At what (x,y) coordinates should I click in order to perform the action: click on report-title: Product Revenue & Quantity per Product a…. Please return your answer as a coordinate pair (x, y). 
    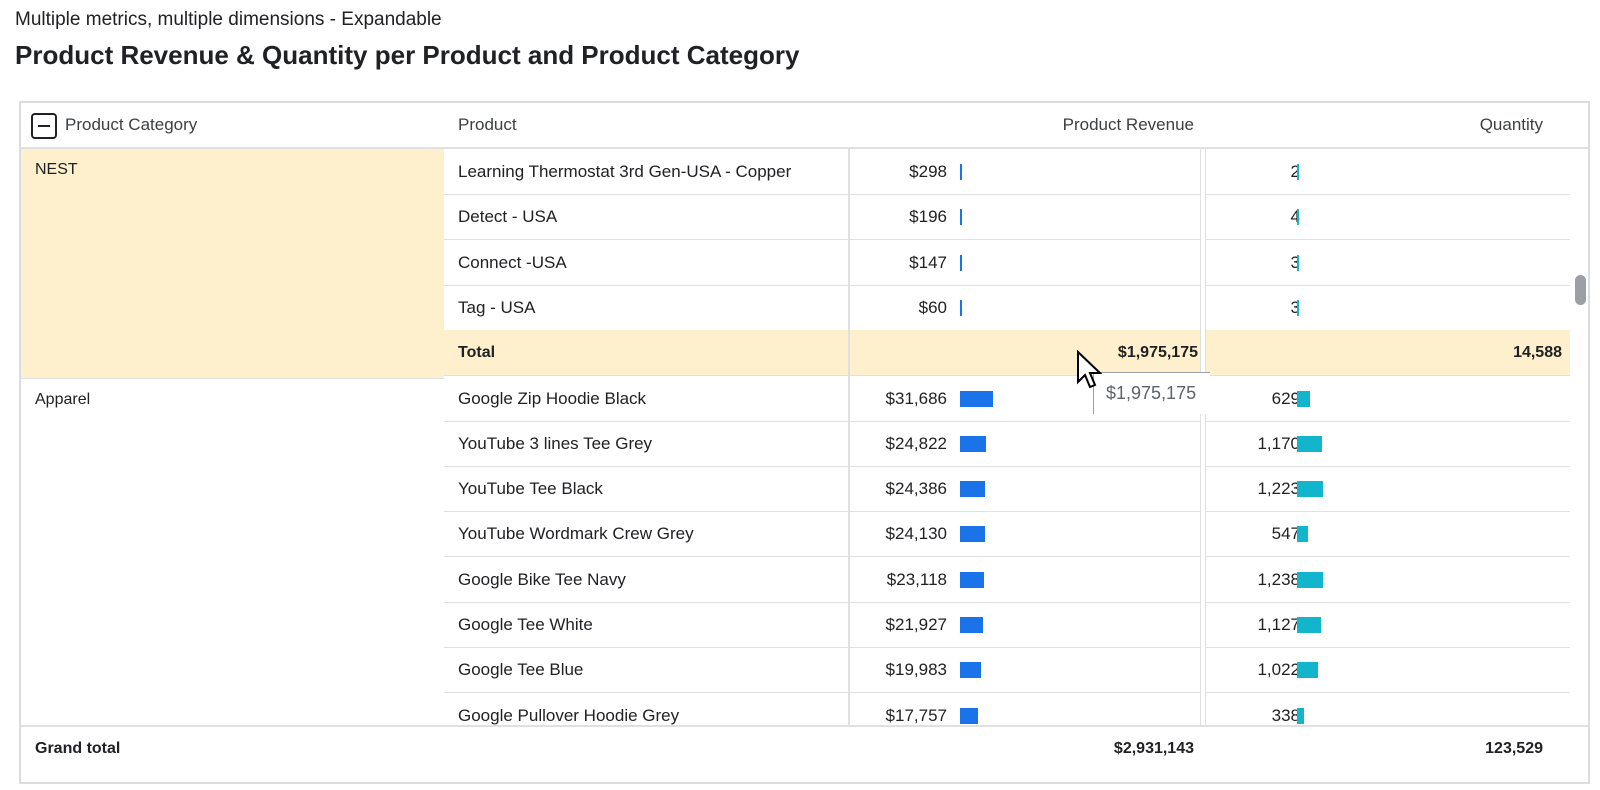
    Looking at the image, I should click on (407, 55).